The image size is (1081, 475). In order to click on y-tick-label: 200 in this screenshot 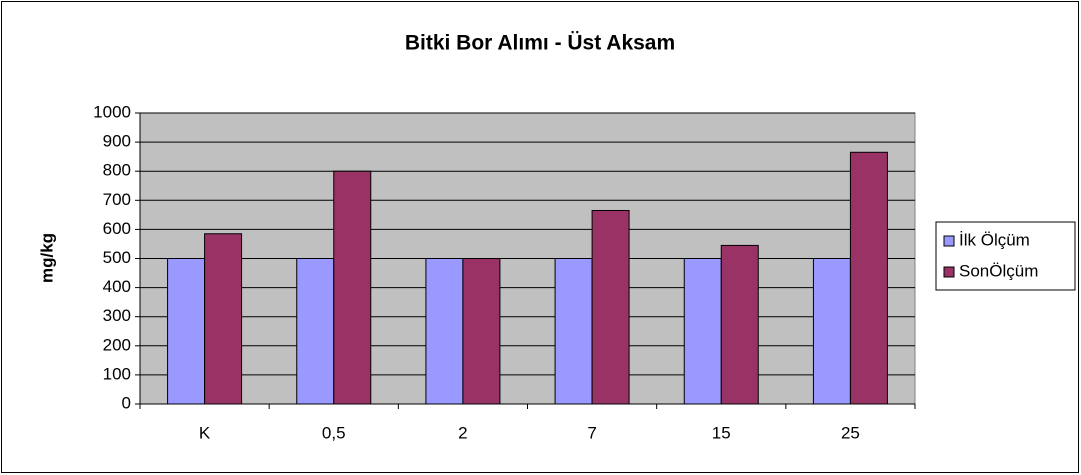, I will do `click(117, 344)`.